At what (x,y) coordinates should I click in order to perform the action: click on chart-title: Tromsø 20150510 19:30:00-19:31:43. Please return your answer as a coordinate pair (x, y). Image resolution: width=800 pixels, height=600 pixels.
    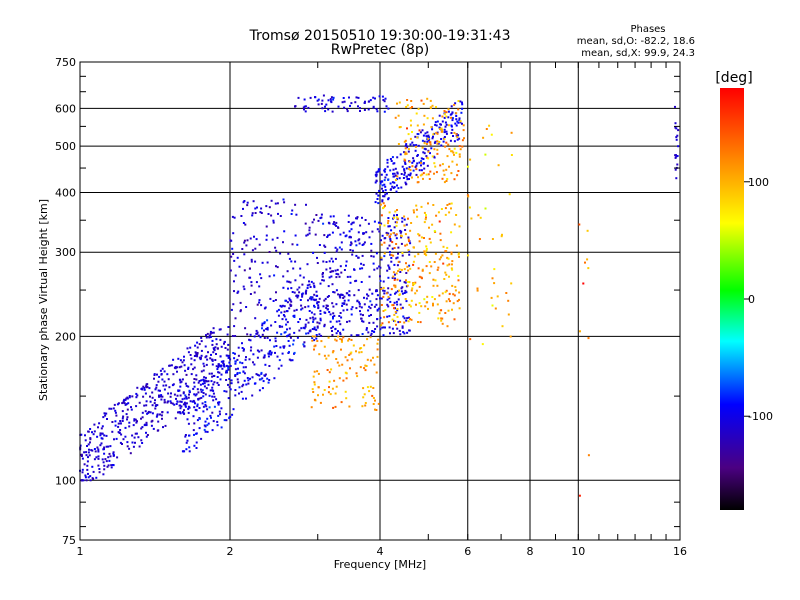
    Looking at the image, I should click on (380, 36).